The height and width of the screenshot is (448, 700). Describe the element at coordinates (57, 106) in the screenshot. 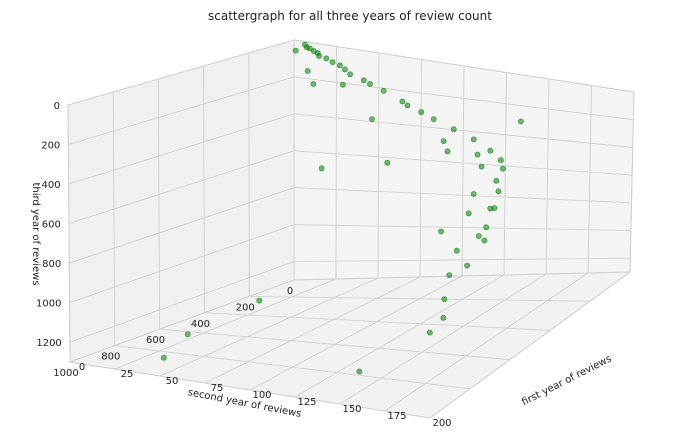

I see `z-tick-label: 0` at that location.